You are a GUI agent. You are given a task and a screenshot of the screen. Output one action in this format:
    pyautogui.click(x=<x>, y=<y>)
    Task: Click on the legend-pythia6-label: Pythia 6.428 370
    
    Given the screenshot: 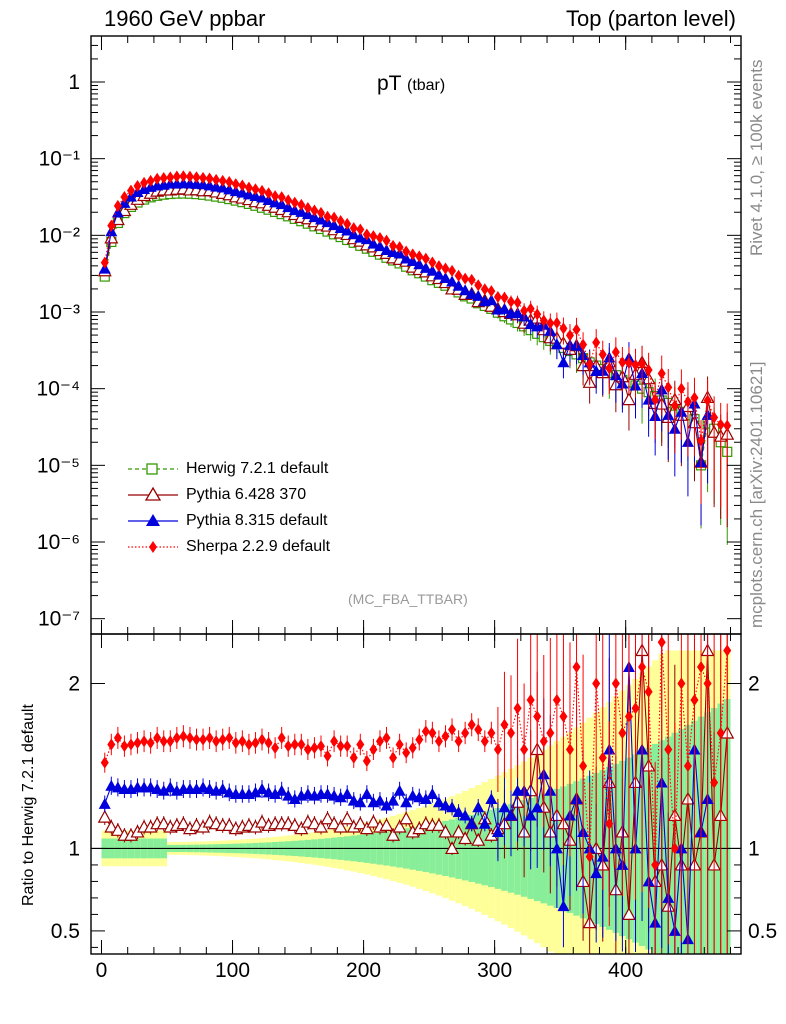 What is the action you would take?
    pyautogui.click(x=246, y=494)
    